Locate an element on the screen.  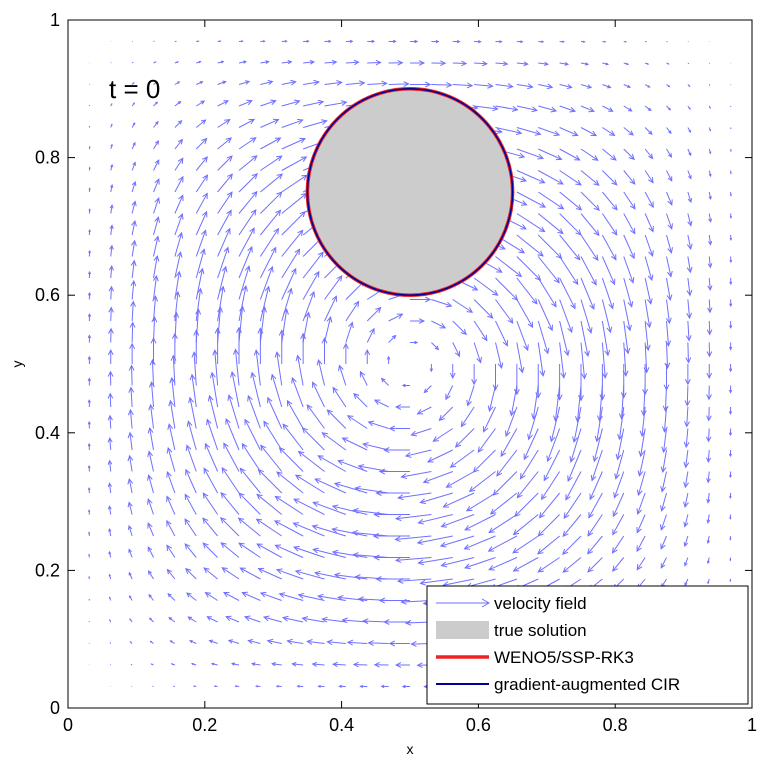
x-tick-label: 0 is located at coordinates (68, 725).